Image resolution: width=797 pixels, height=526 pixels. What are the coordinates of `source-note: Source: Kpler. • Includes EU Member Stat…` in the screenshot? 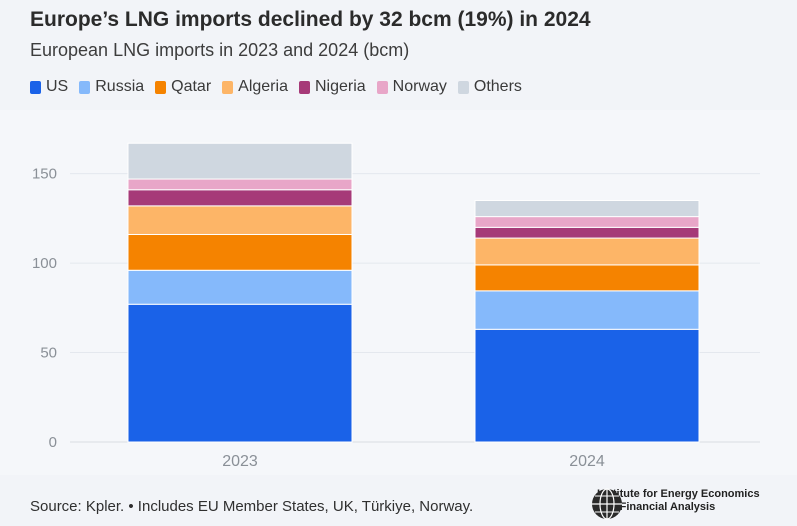 It's located at (252, 506).